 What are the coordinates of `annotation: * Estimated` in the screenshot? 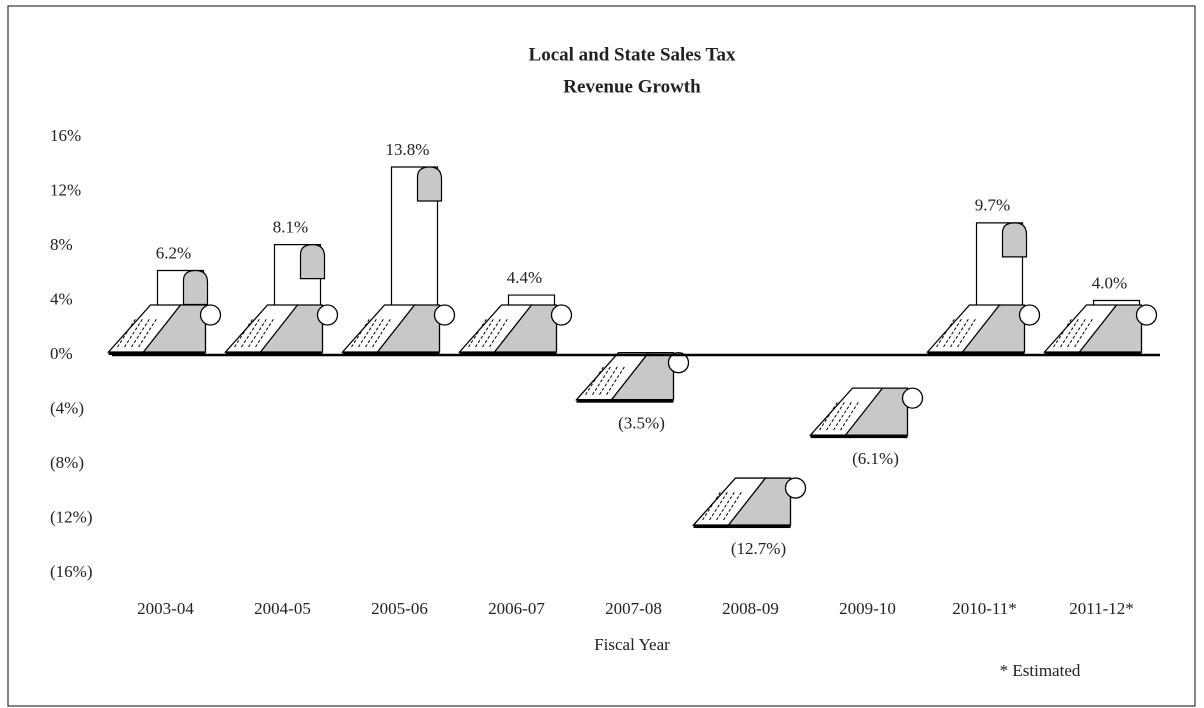 It's located at (1040, 670).